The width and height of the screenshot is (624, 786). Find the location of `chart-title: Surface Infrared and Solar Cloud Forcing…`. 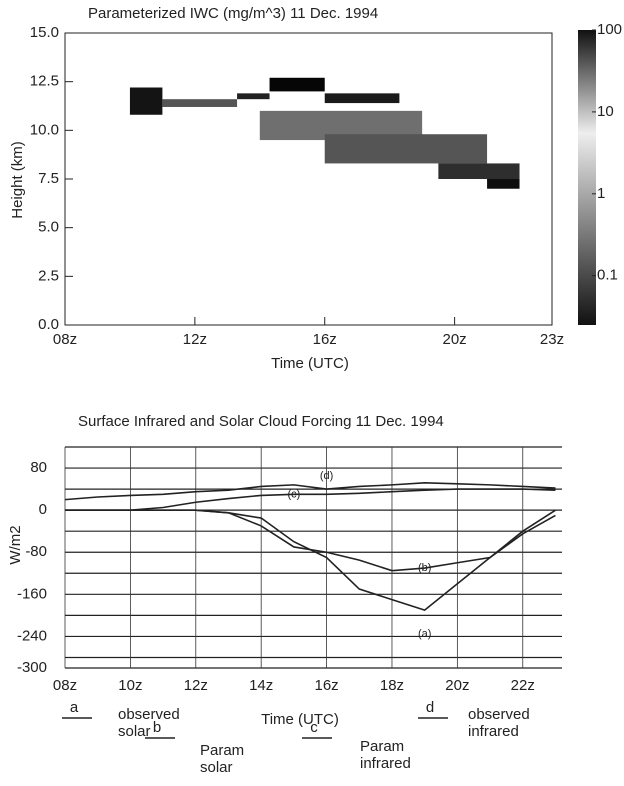

chart-title: Surface Infrared and Solar Cloud Forcing… is located at coordinates (261, 421).